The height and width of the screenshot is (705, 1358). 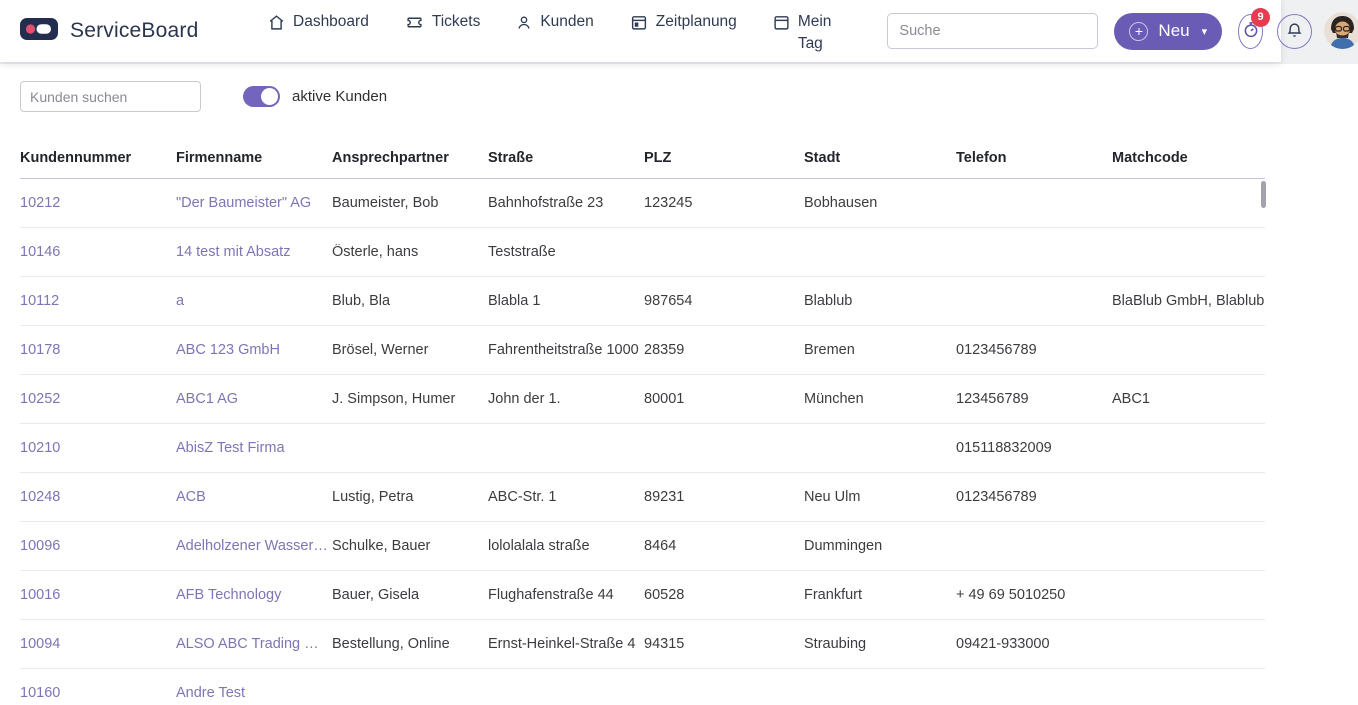 I want to click on cell-strasse: John der 1., so click(x=524, y=399).